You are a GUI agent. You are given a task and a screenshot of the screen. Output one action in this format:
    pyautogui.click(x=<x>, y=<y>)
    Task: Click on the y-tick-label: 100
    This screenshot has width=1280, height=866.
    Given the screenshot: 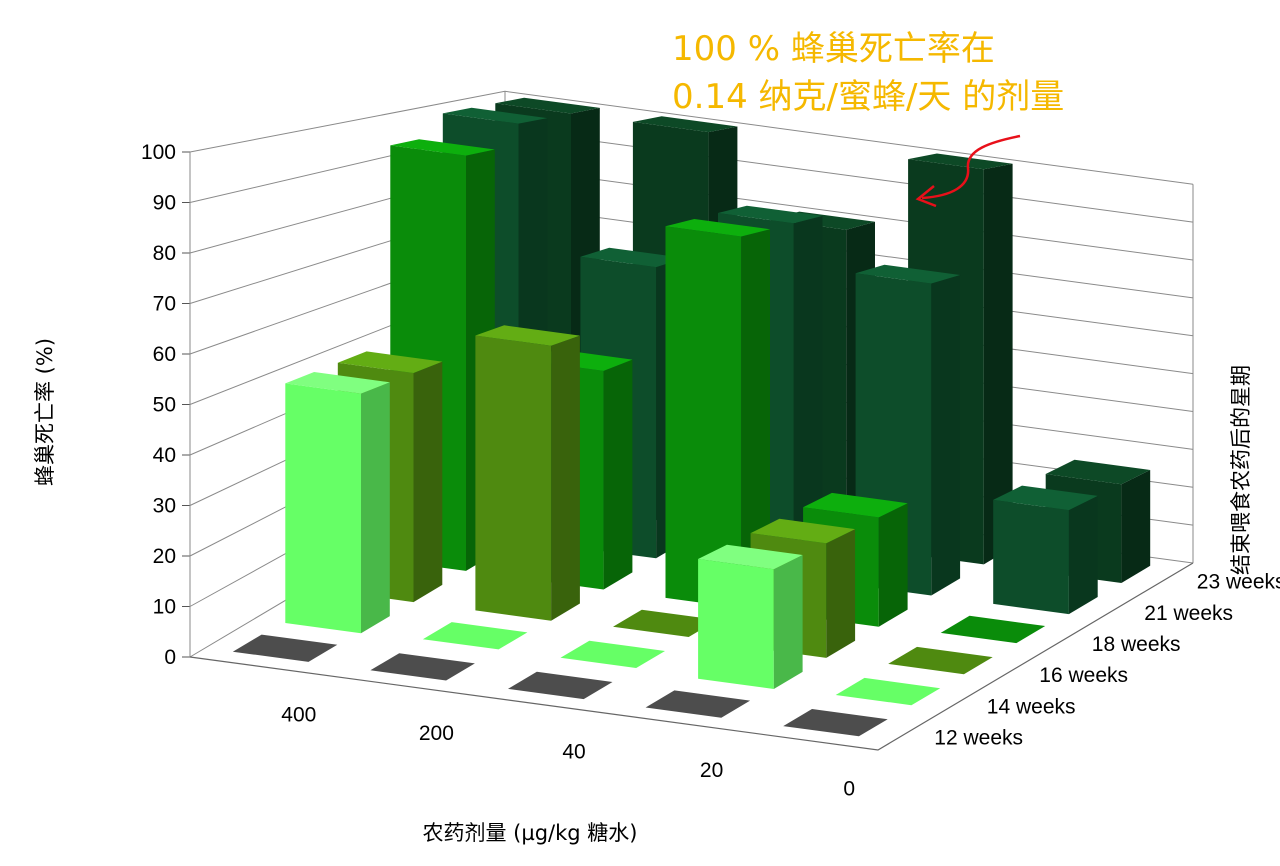 What is the action you would take?
    pyautogui.click(x=158, y=152)
    